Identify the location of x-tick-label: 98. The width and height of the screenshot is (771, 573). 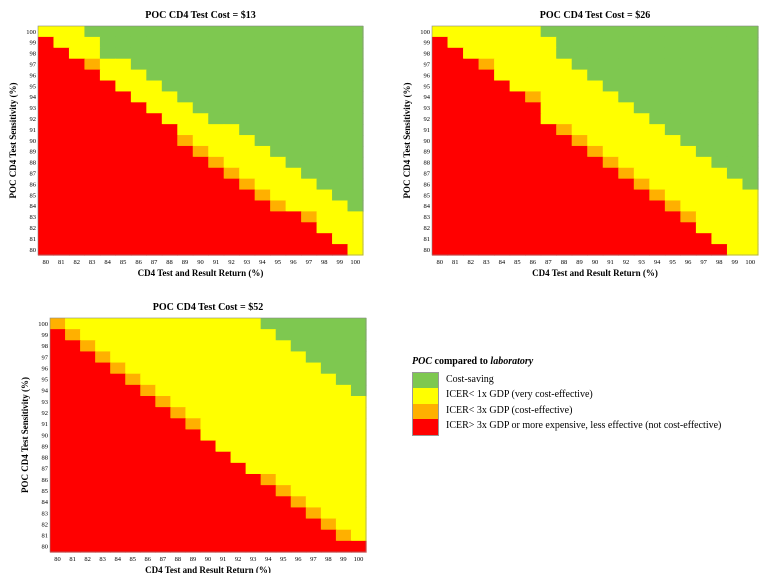
(324, 262).